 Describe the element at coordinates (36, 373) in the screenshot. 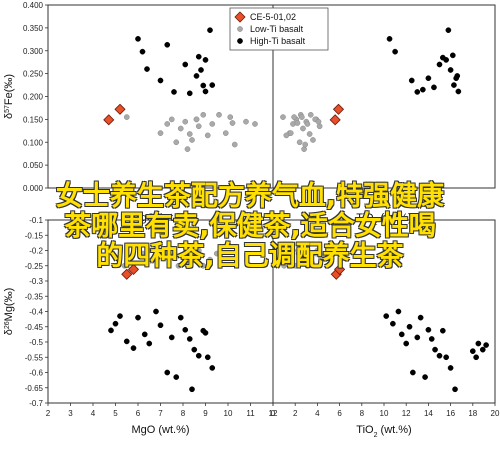

I see `y-tick-label: -0.6` at that location.